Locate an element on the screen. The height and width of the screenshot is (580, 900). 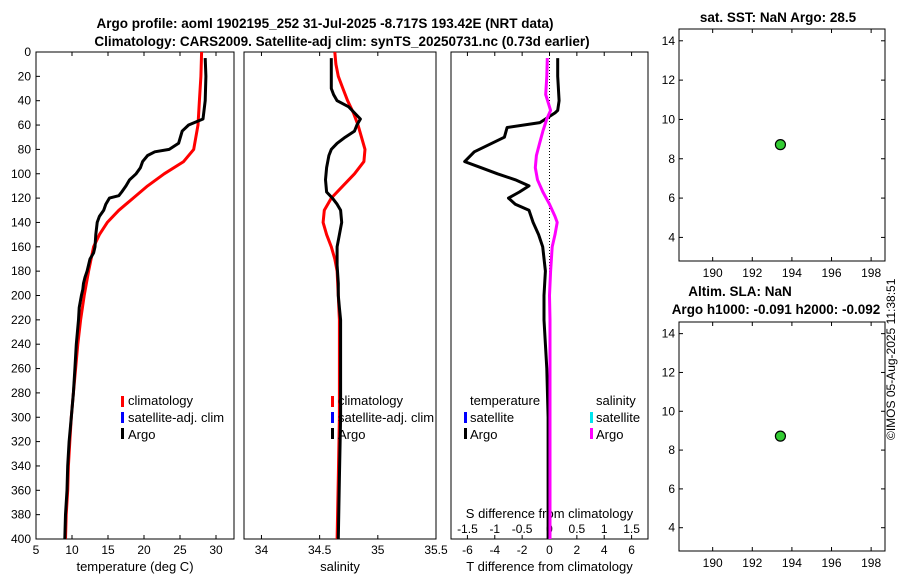
x-axis-label: salinity is located at coordinates (340, 566).